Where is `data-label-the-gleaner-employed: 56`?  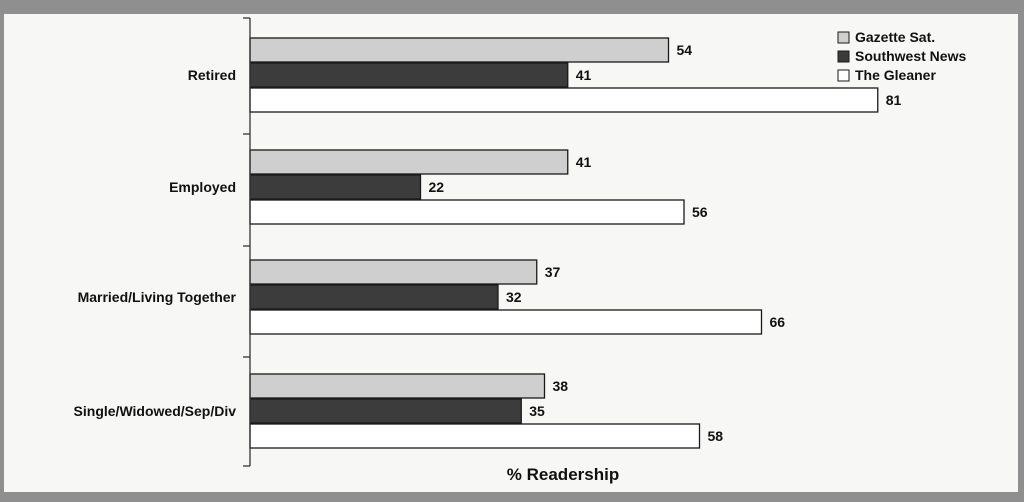 data-label-the-gleaner-employed: 56 is located at coordinates (700, 212).